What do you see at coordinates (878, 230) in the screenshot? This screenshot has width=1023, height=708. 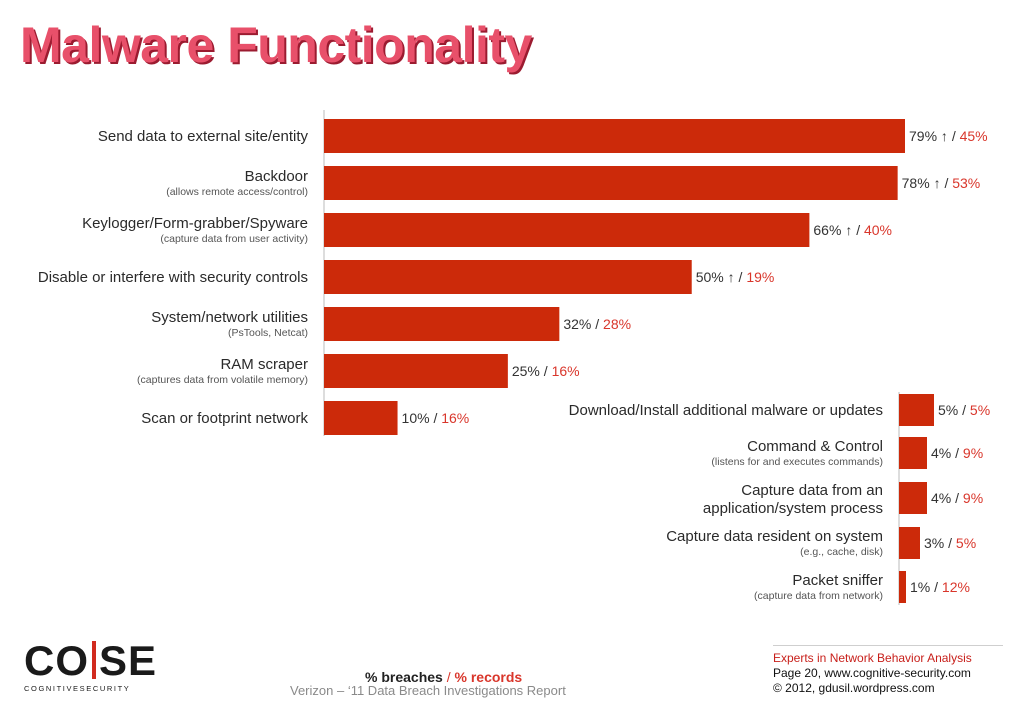 I see `records-value: 40%` at bounding box center [878, 230].